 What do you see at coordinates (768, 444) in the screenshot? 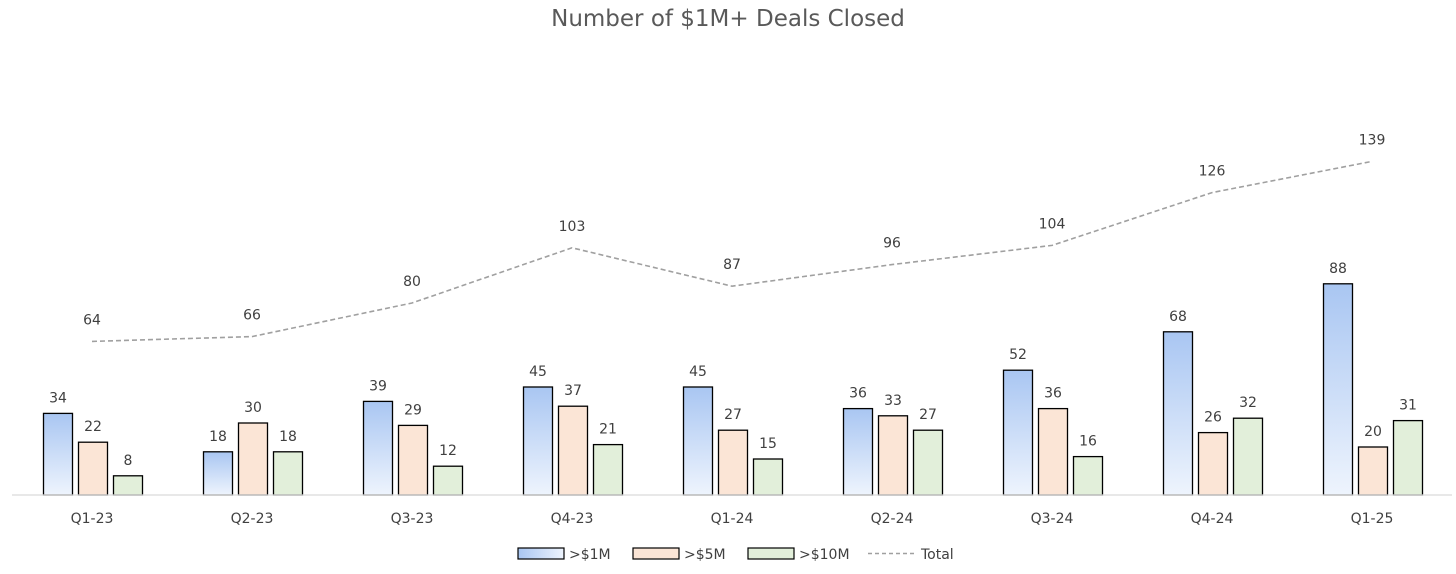
I see `data-label-10m-q1-24: 15` at bounding box center [768, 444].